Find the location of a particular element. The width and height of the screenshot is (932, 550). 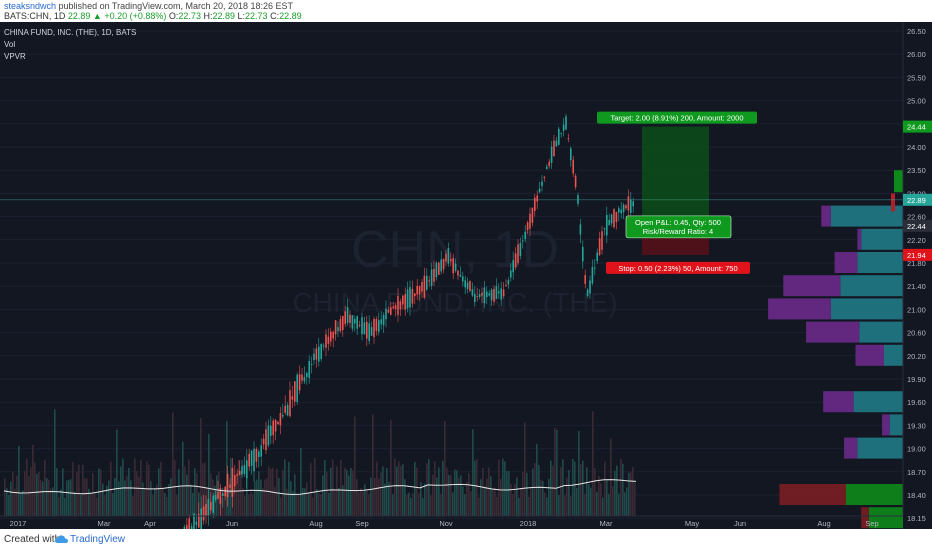

symbol-label: BATS:CHN, 1D is located at coordinates (35, 16).